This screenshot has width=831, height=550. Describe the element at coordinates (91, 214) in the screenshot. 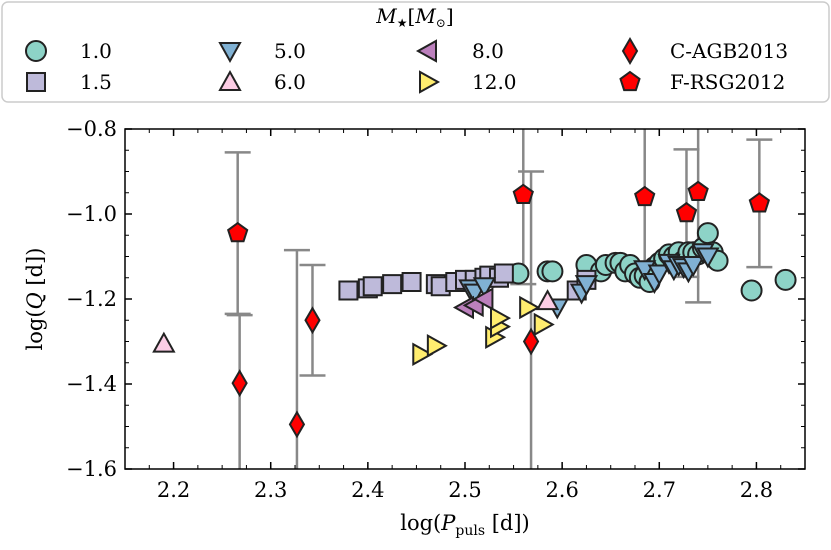

I see `y-tick-label: −1.0` at that location.